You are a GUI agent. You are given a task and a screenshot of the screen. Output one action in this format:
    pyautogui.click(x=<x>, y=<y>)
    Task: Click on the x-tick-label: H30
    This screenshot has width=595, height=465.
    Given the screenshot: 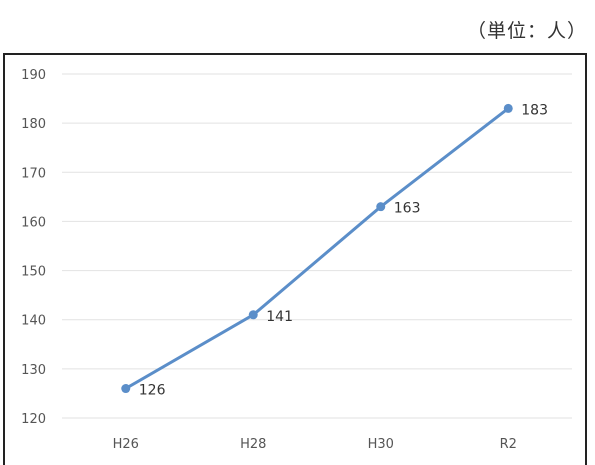 What is the action you would take?
    pyautogui.click(x=381, y=444)
    